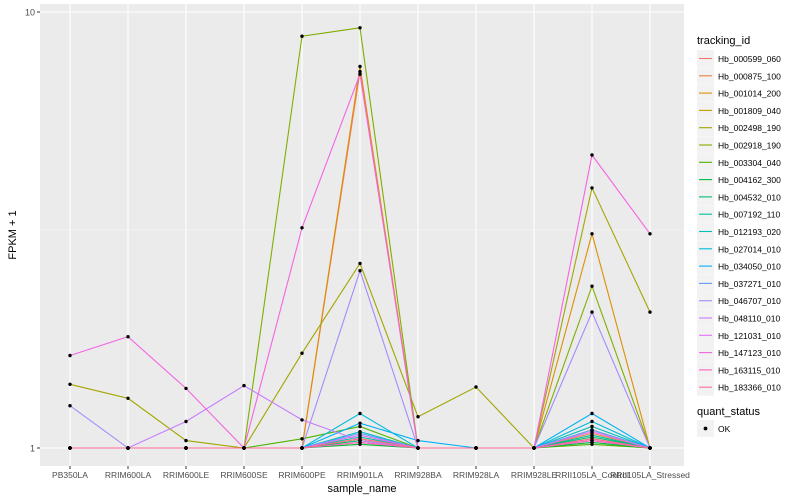  I want to click on legend-label: Hb_000599_060, so click(749, 59).